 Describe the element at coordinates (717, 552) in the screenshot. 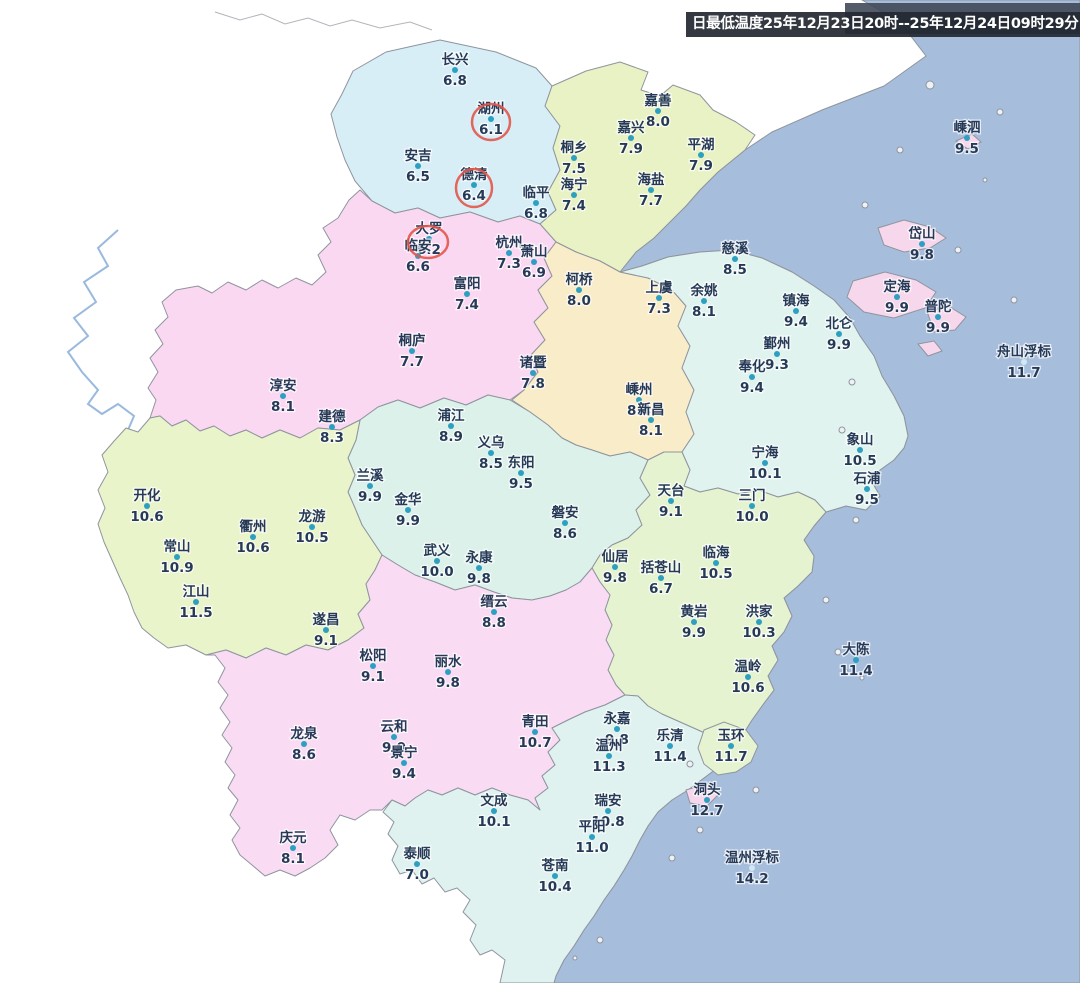

I see `station-label: 临海` at that location.